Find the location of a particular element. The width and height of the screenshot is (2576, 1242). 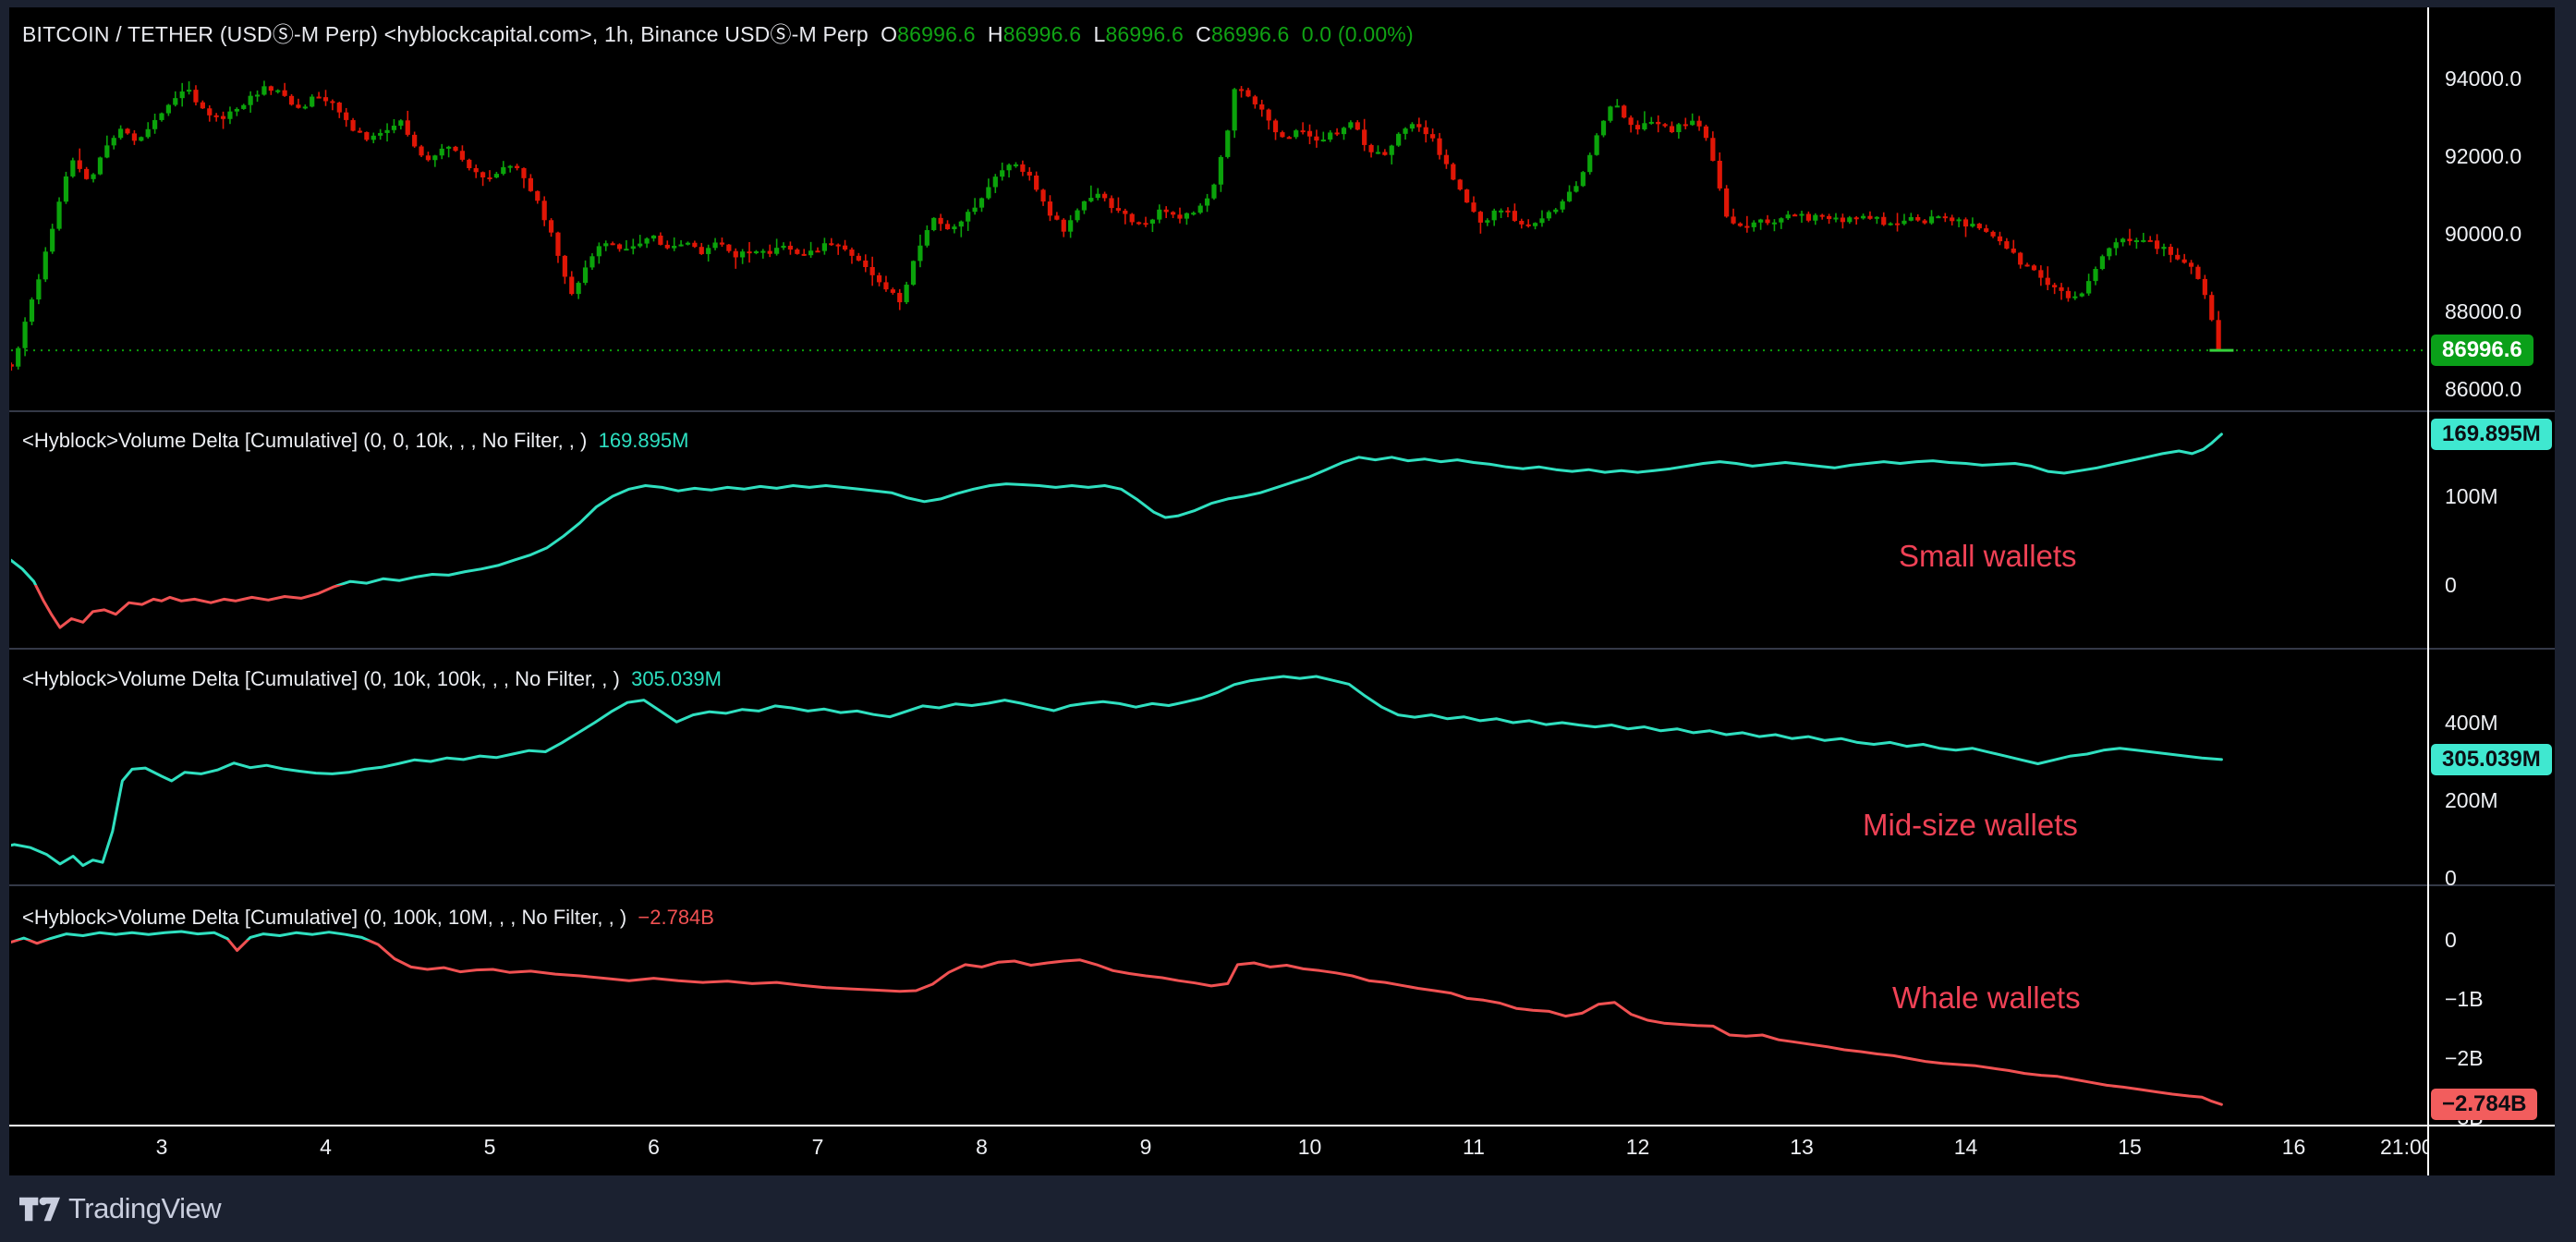

annotation-whale-wallets: Whale wallets is located at coordinates (1986, 998).